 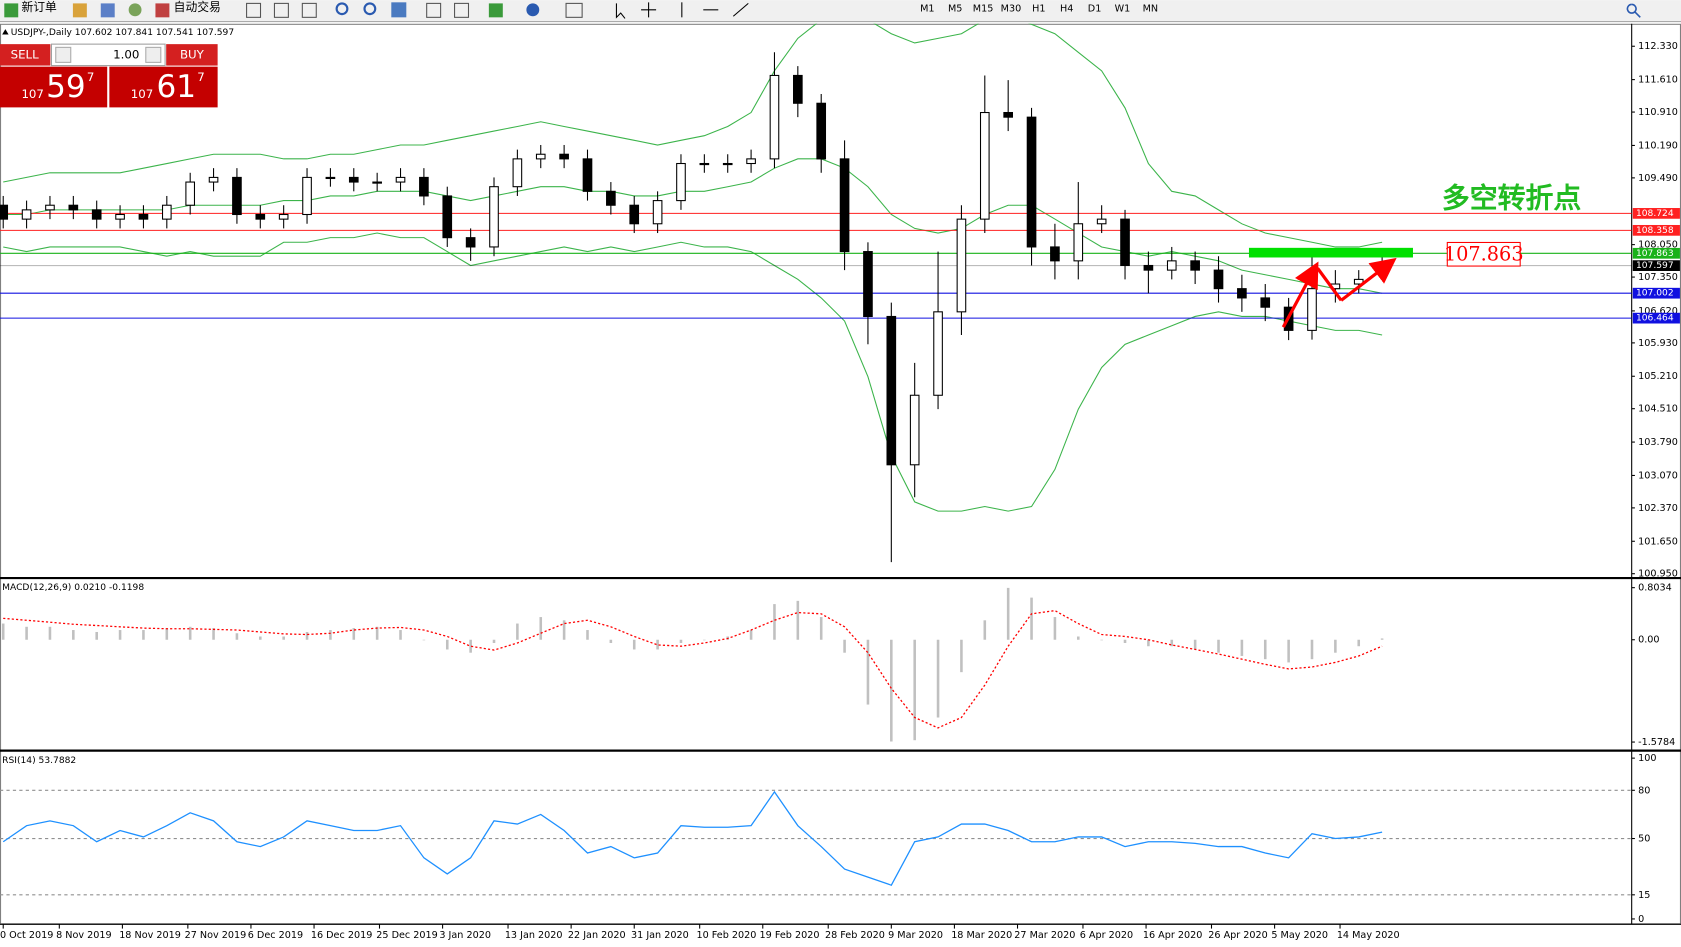 I want to click on timeframe-button: M1, so click(x=927, y=9).